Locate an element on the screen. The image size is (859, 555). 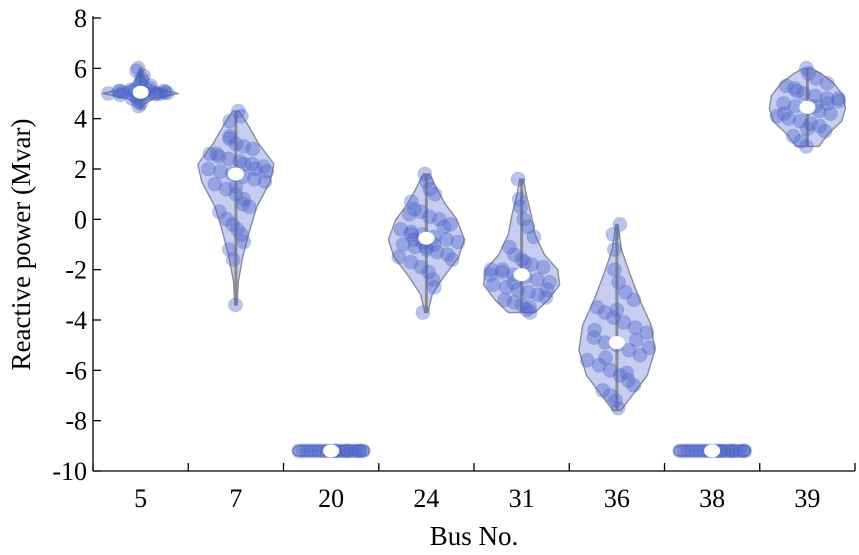
x-tick-label: 38 is located at coordinates (712, 498).